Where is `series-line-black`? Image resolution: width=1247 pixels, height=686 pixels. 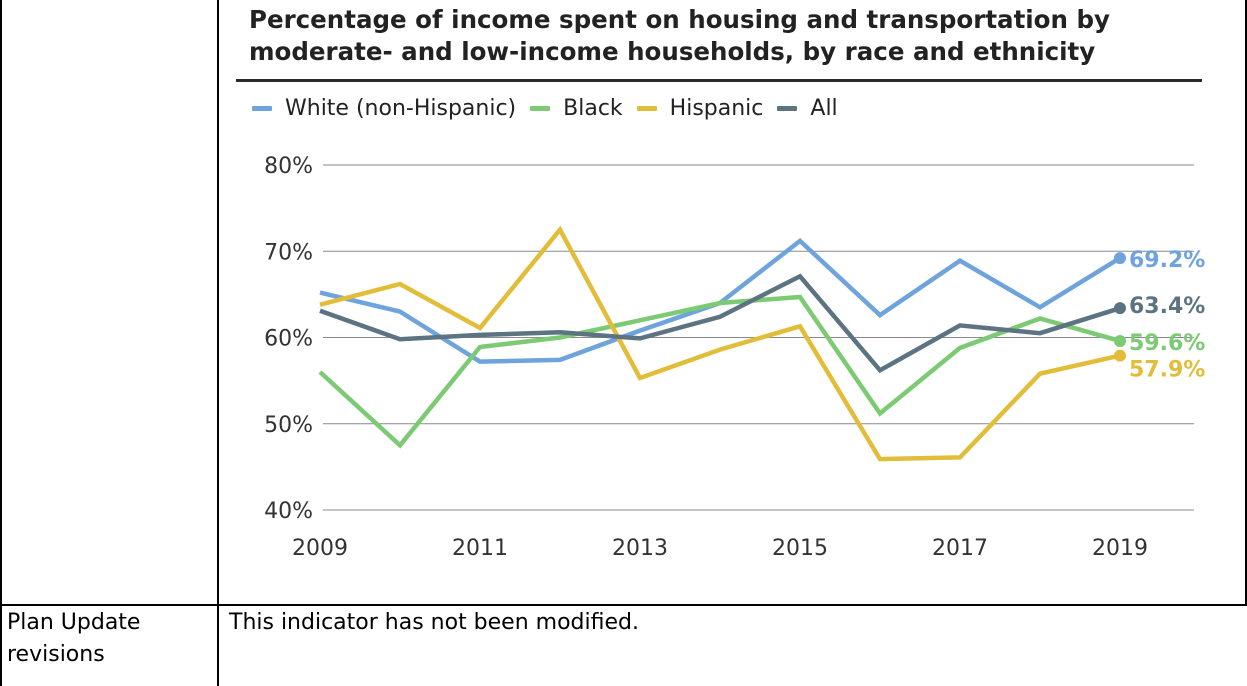
series-line-black is located at coordinates (719, 371).